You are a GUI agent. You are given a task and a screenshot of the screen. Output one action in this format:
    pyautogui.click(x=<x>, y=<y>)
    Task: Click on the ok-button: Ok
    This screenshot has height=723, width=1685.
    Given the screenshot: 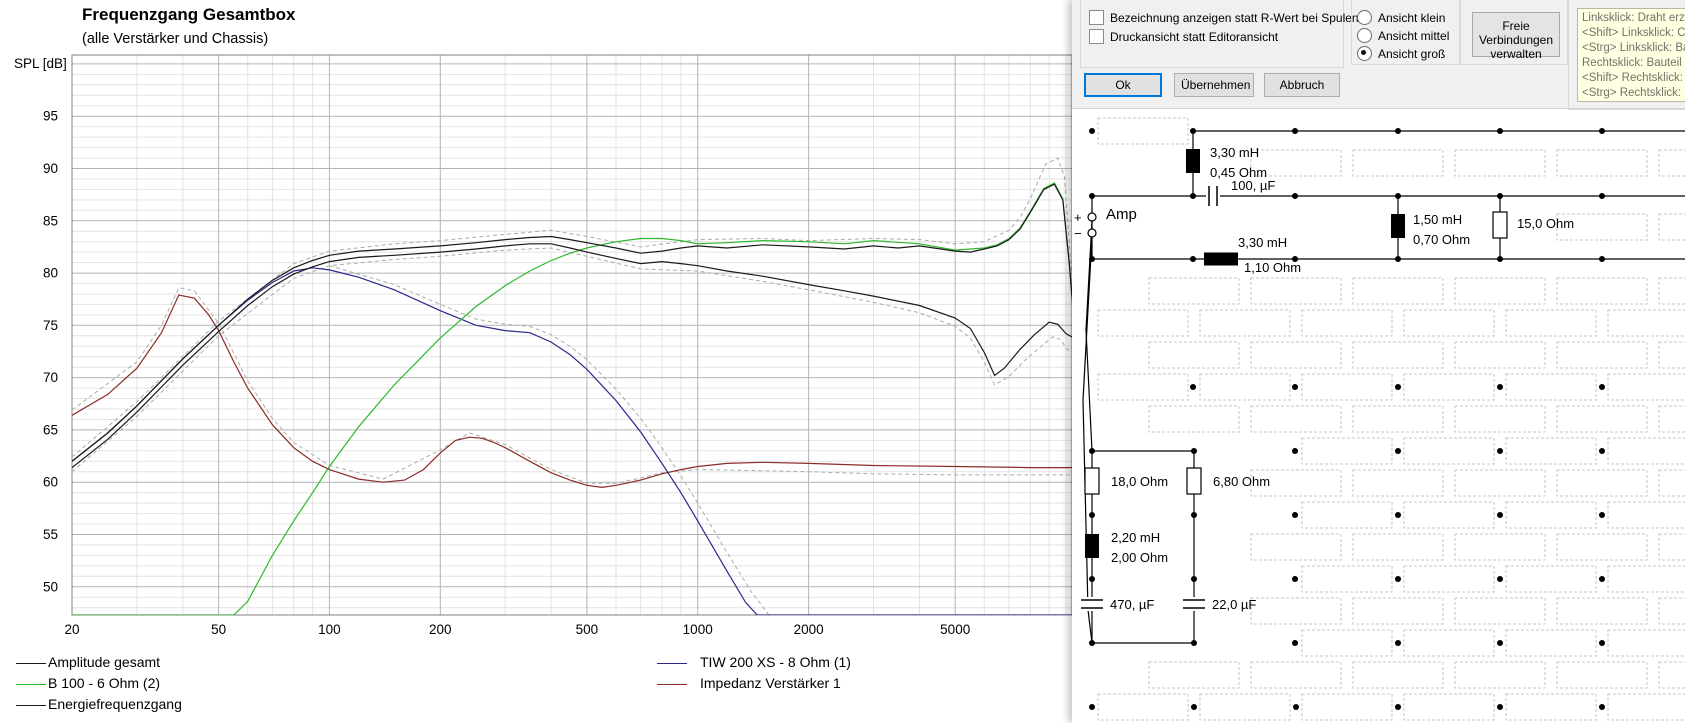 What is the action you would take?
    pyautogui.click(x=1123, y=85)
    